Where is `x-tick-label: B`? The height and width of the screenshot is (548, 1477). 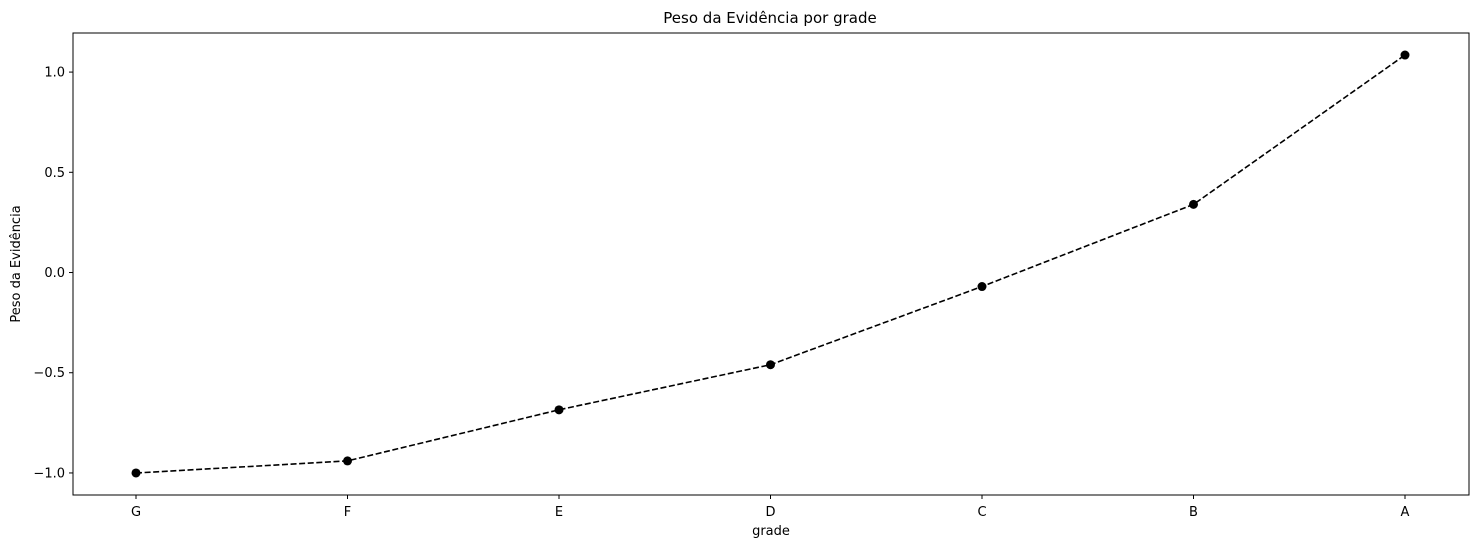
x-tick-label: B is located at coordinates (1193, 512).